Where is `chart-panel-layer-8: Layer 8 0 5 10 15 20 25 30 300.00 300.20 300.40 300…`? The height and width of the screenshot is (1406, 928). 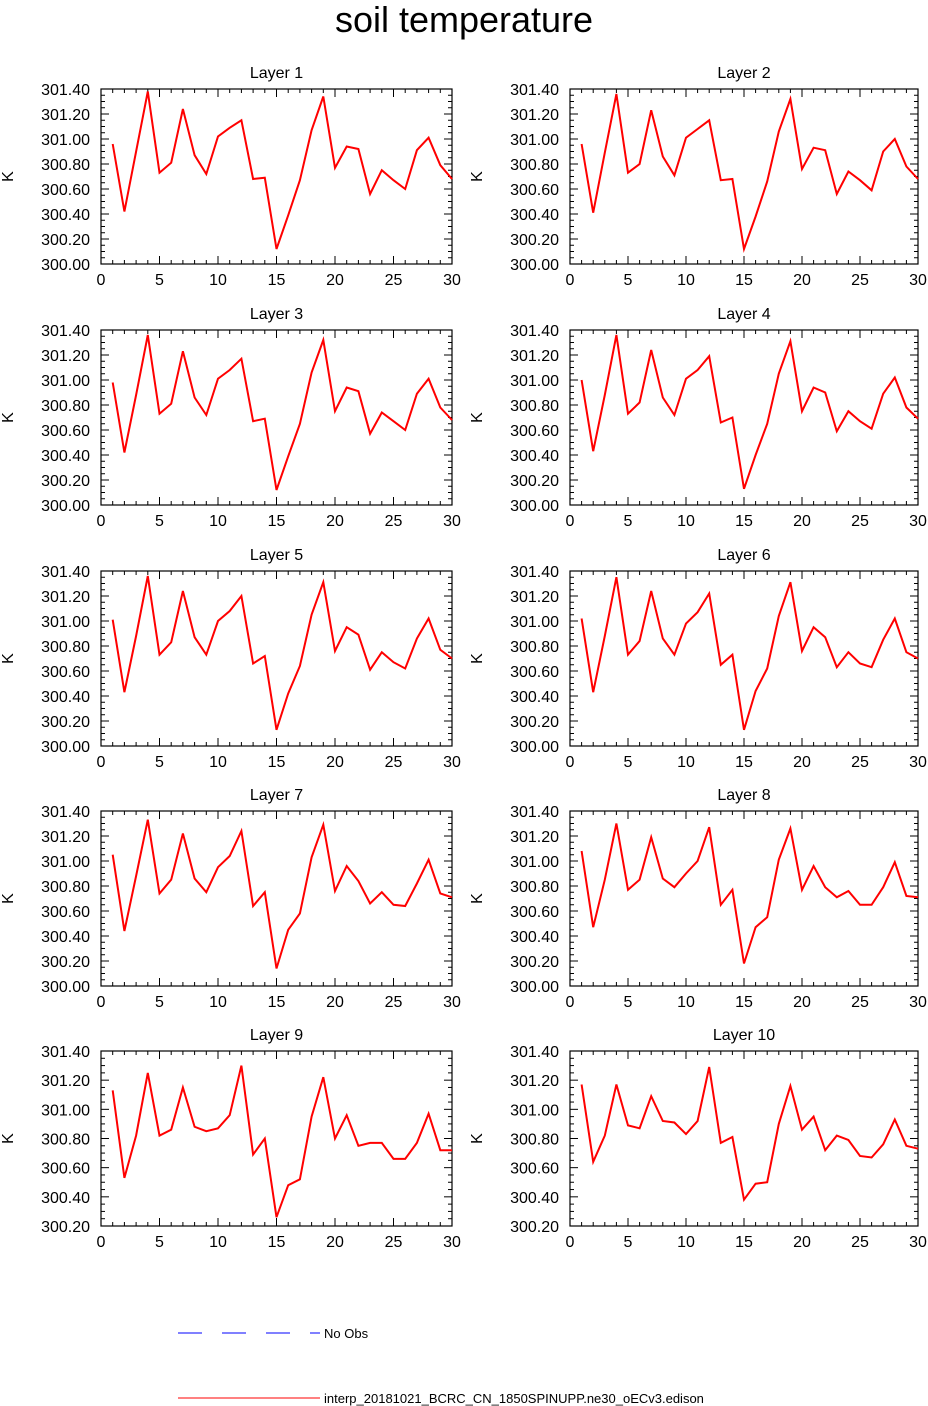 chart-panel-layer-8: Layer 8 0 5 10 15 20 25 30 300.00 300.20 300.40 300… is located at coordinates (698, 899).